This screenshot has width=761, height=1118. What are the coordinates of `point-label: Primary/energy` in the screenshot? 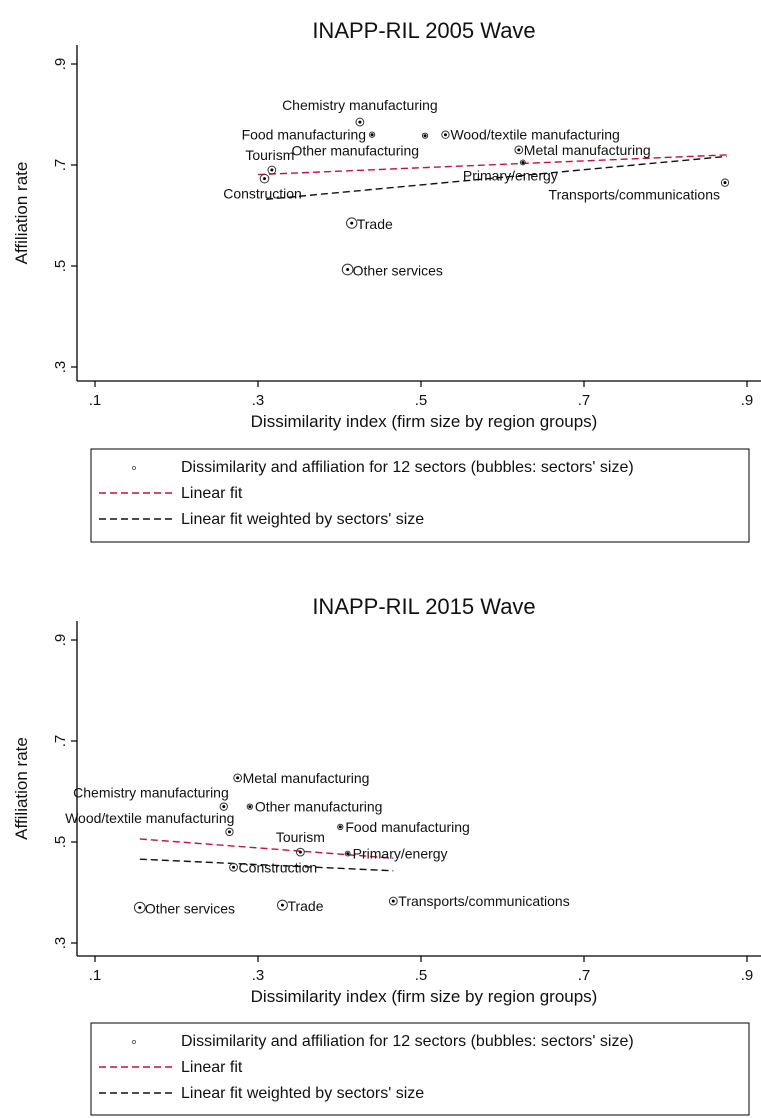 It's located at (400, 854).